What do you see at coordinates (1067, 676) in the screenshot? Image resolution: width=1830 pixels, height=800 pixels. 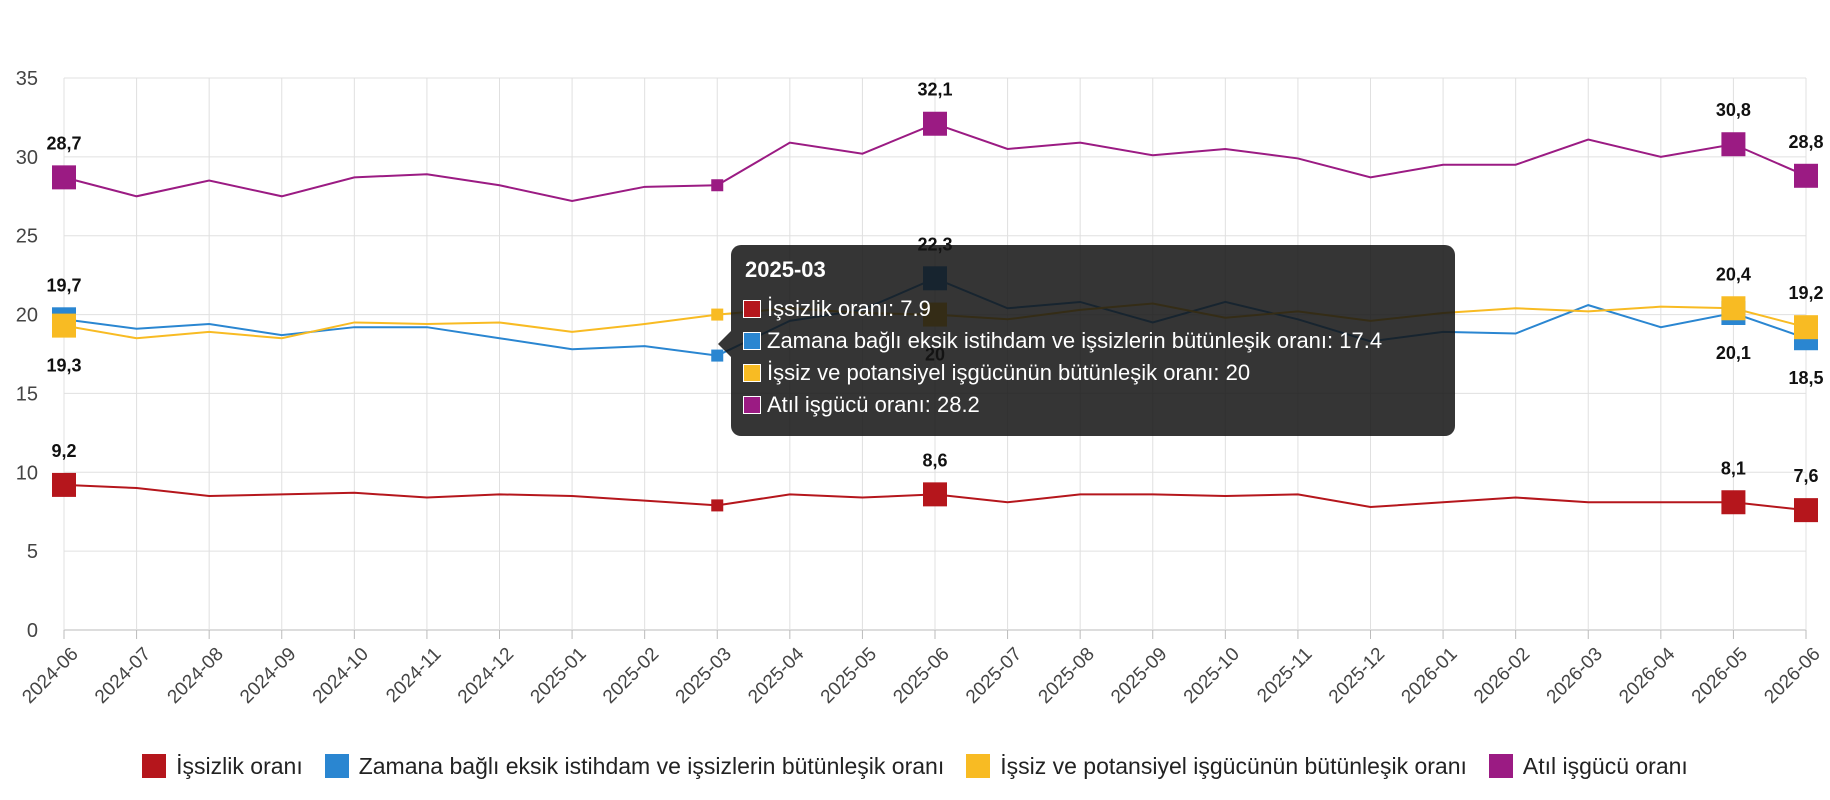 I see `x-tick-label: 2025-08` at bounding box center [1067, 676].